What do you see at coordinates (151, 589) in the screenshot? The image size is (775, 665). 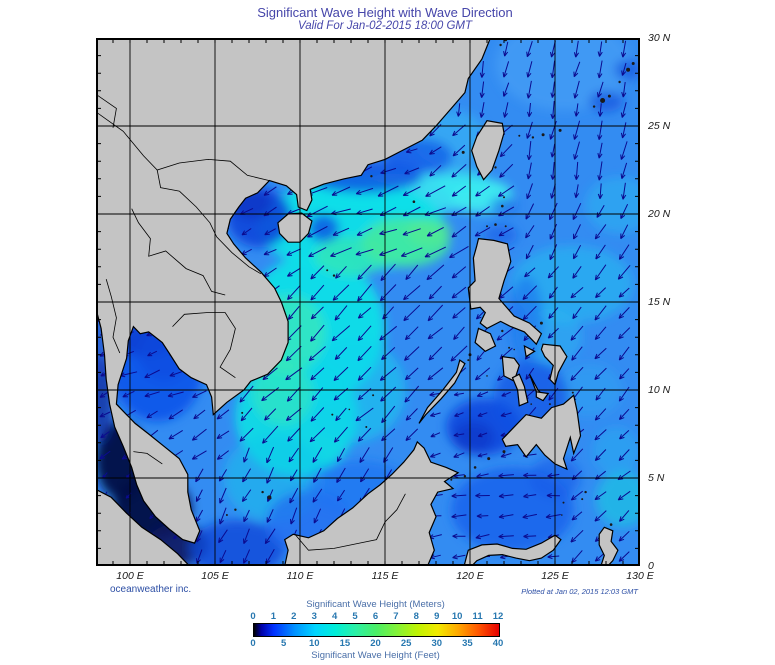 I see `credit-text: oceanweather inc.` at bounding box center [151, 589].